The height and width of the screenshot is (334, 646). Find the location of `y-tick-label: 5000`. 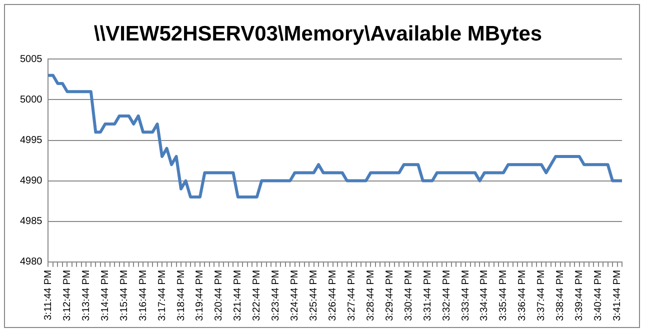

y-tick-label: 5000 is located at coordinates (31, 100).